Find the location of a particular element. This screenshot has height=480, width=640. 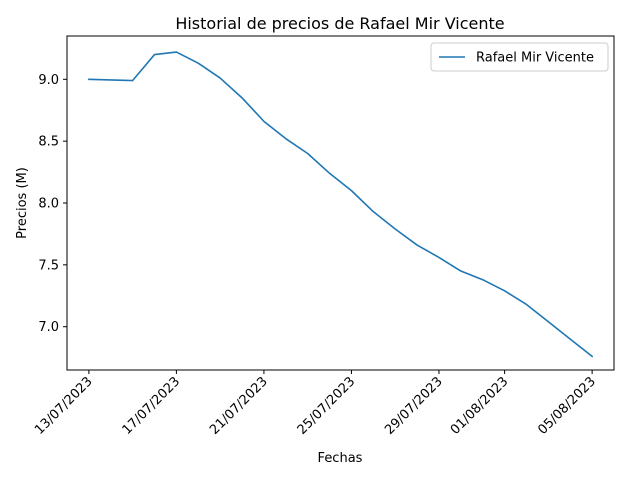

y-tick-label: 8.0 is located at coordinates (48, 204).